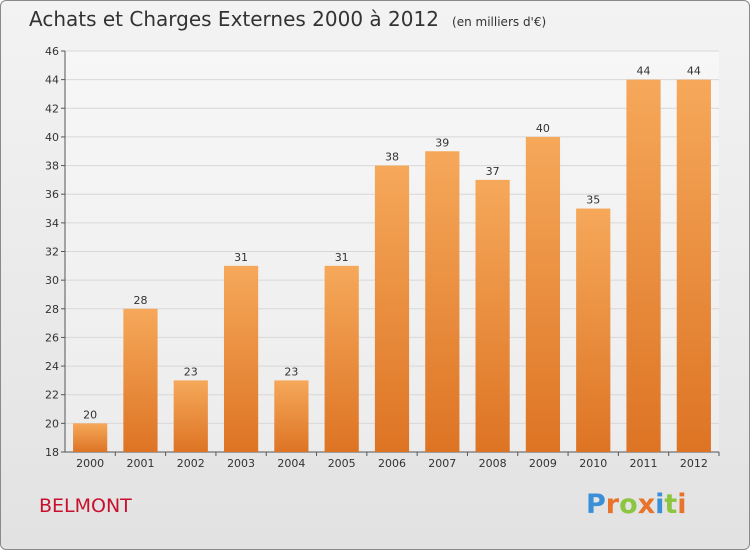 Image resolution: width=750 pixels, height=550 pixels. Describe the element at coordinates (241, 463) in the screenshot. I see `x-tick-label: 2003` at that location.